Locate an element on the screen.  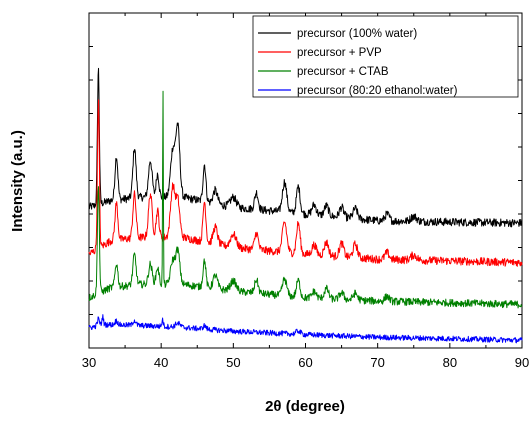
legend-label: precursor (100% water) is located at coordinates (357, 34).